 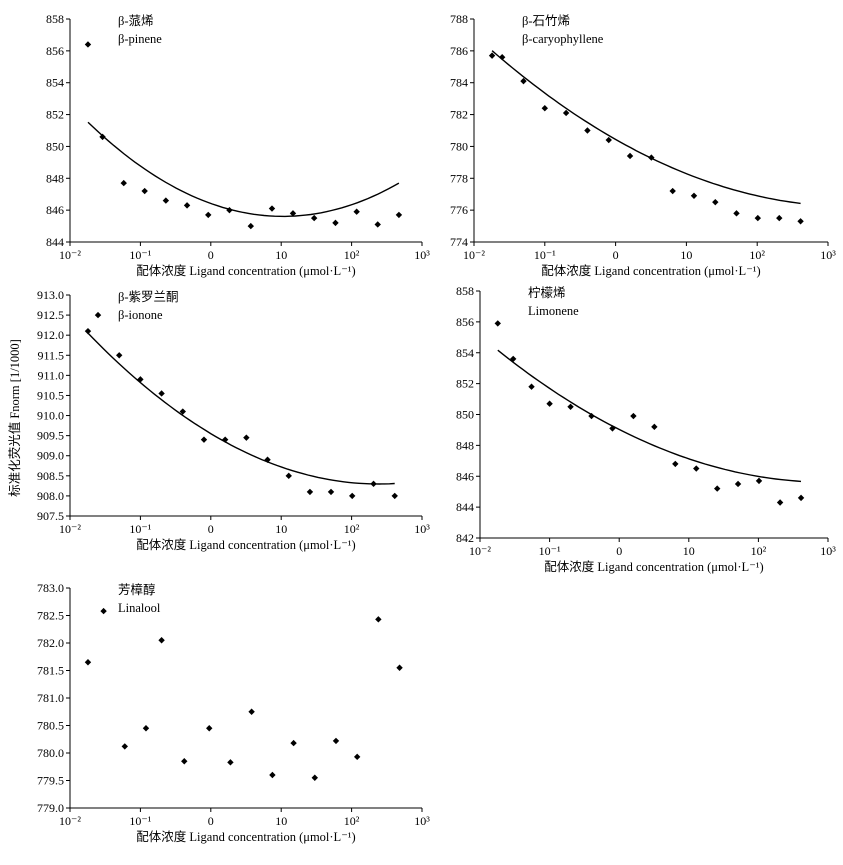 What do you see at coordinates (50, 476) in the screenshot?
I see `y-tick-label: 908.5` at bounding box center [50, 476].